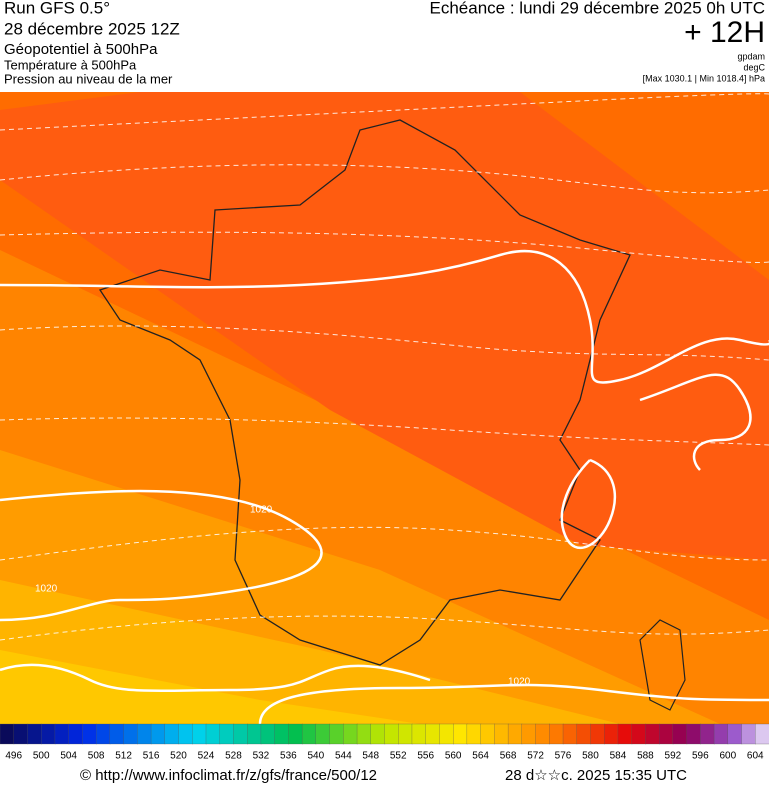  I want to click on minmax: [Max 1030.1 | Min 1018.4] hPa, so click(704, 78).